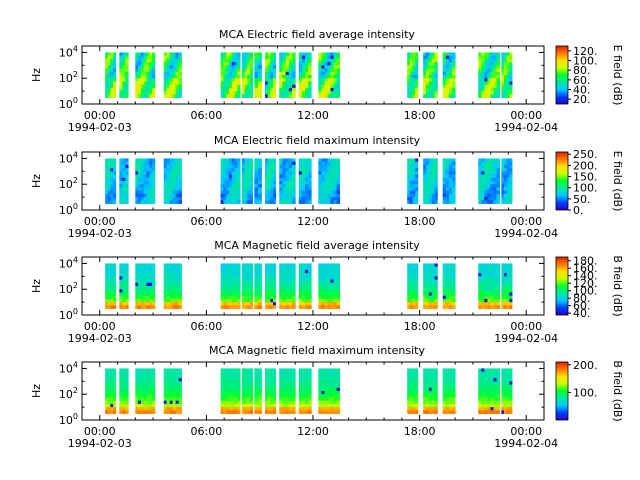 Image resolution: width=640 pixels, height=480 pixels. I want to click on colorbar-tick-label: 20., so click(582, 99).